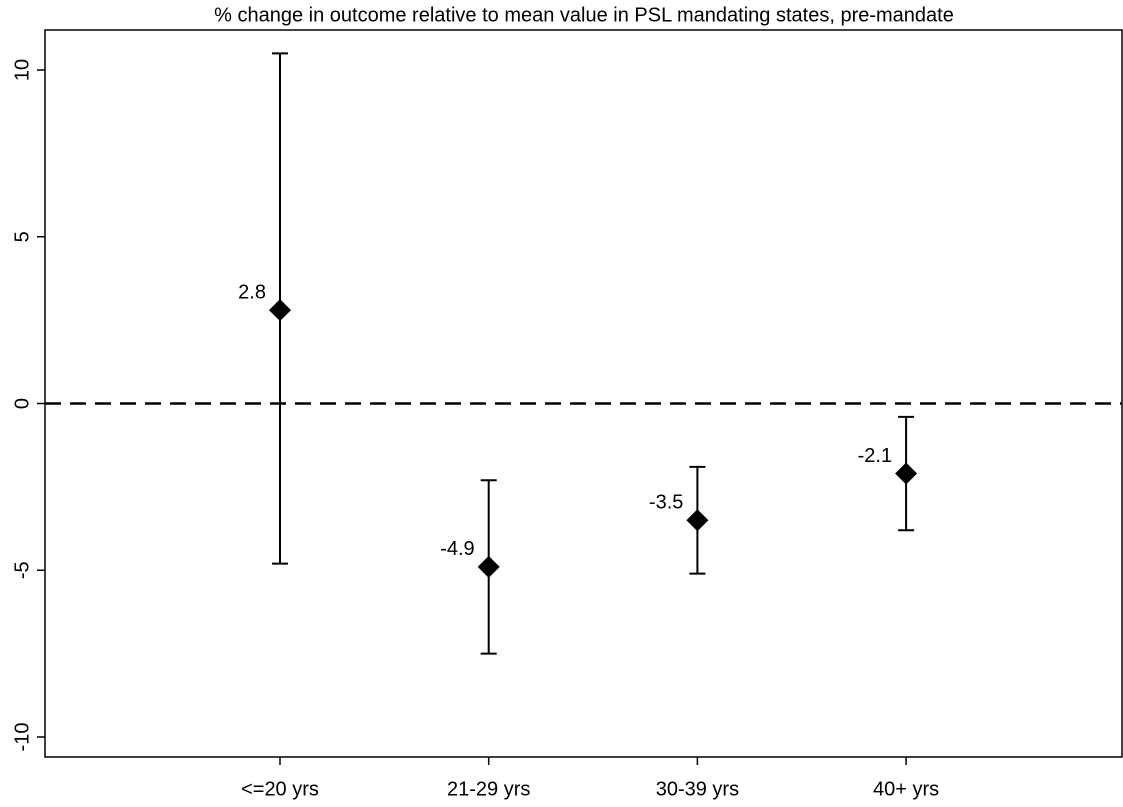 The width and height of the screenshot is (1123, 807). Describe the element at coordinates (697, 789) in the screenshot. I see `x-tick-label: 30-39 yrs` at that location.